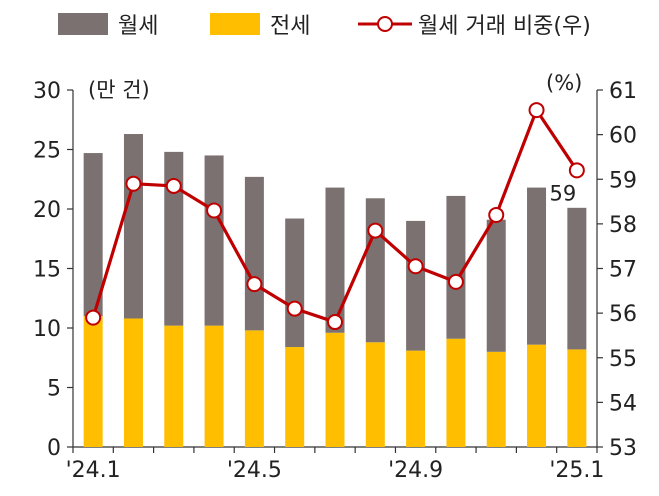 This screenshot has width=659, height=496. I want to click on left-tick-label: 15, so click(47, 270).